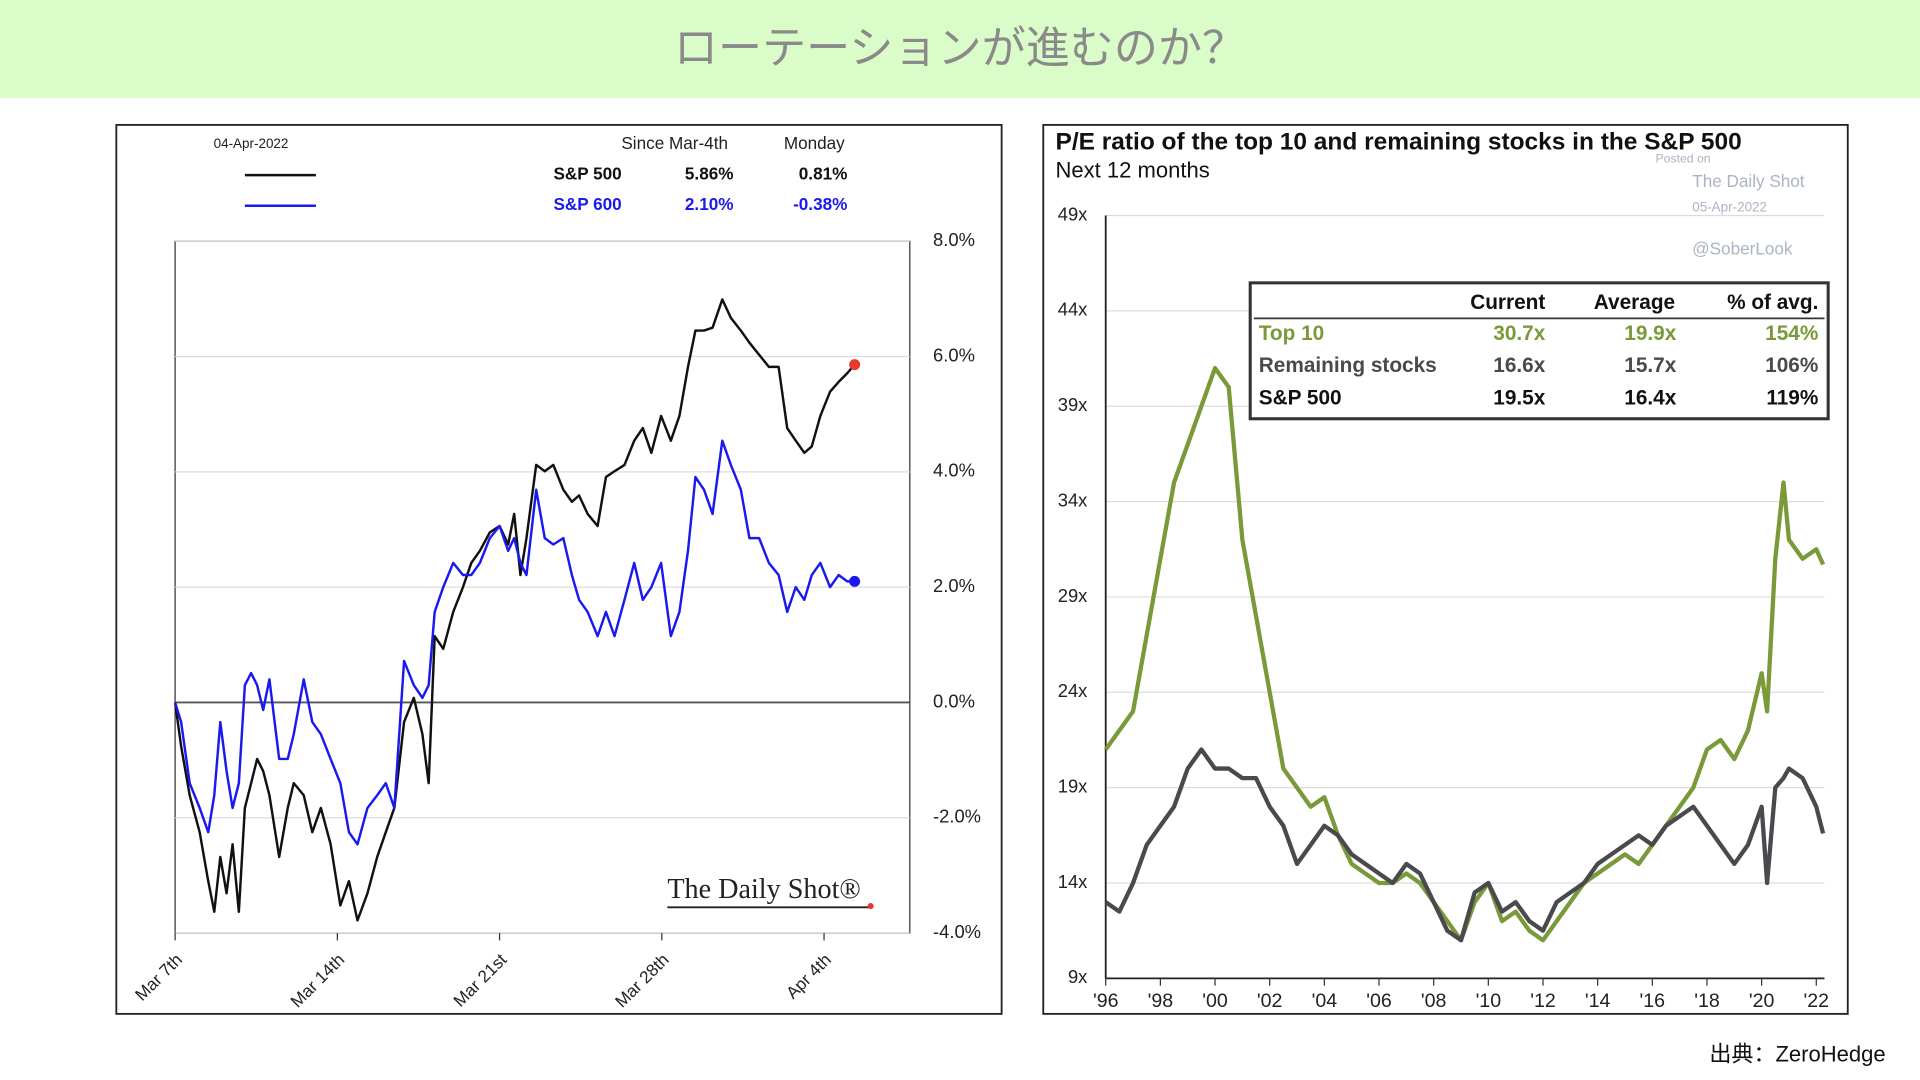 The image size is (1920, 1080). What do you see at coordinates (1634, 302) in the screenshot?
I see `table-header: Average` at bounding box center [1634, 302].